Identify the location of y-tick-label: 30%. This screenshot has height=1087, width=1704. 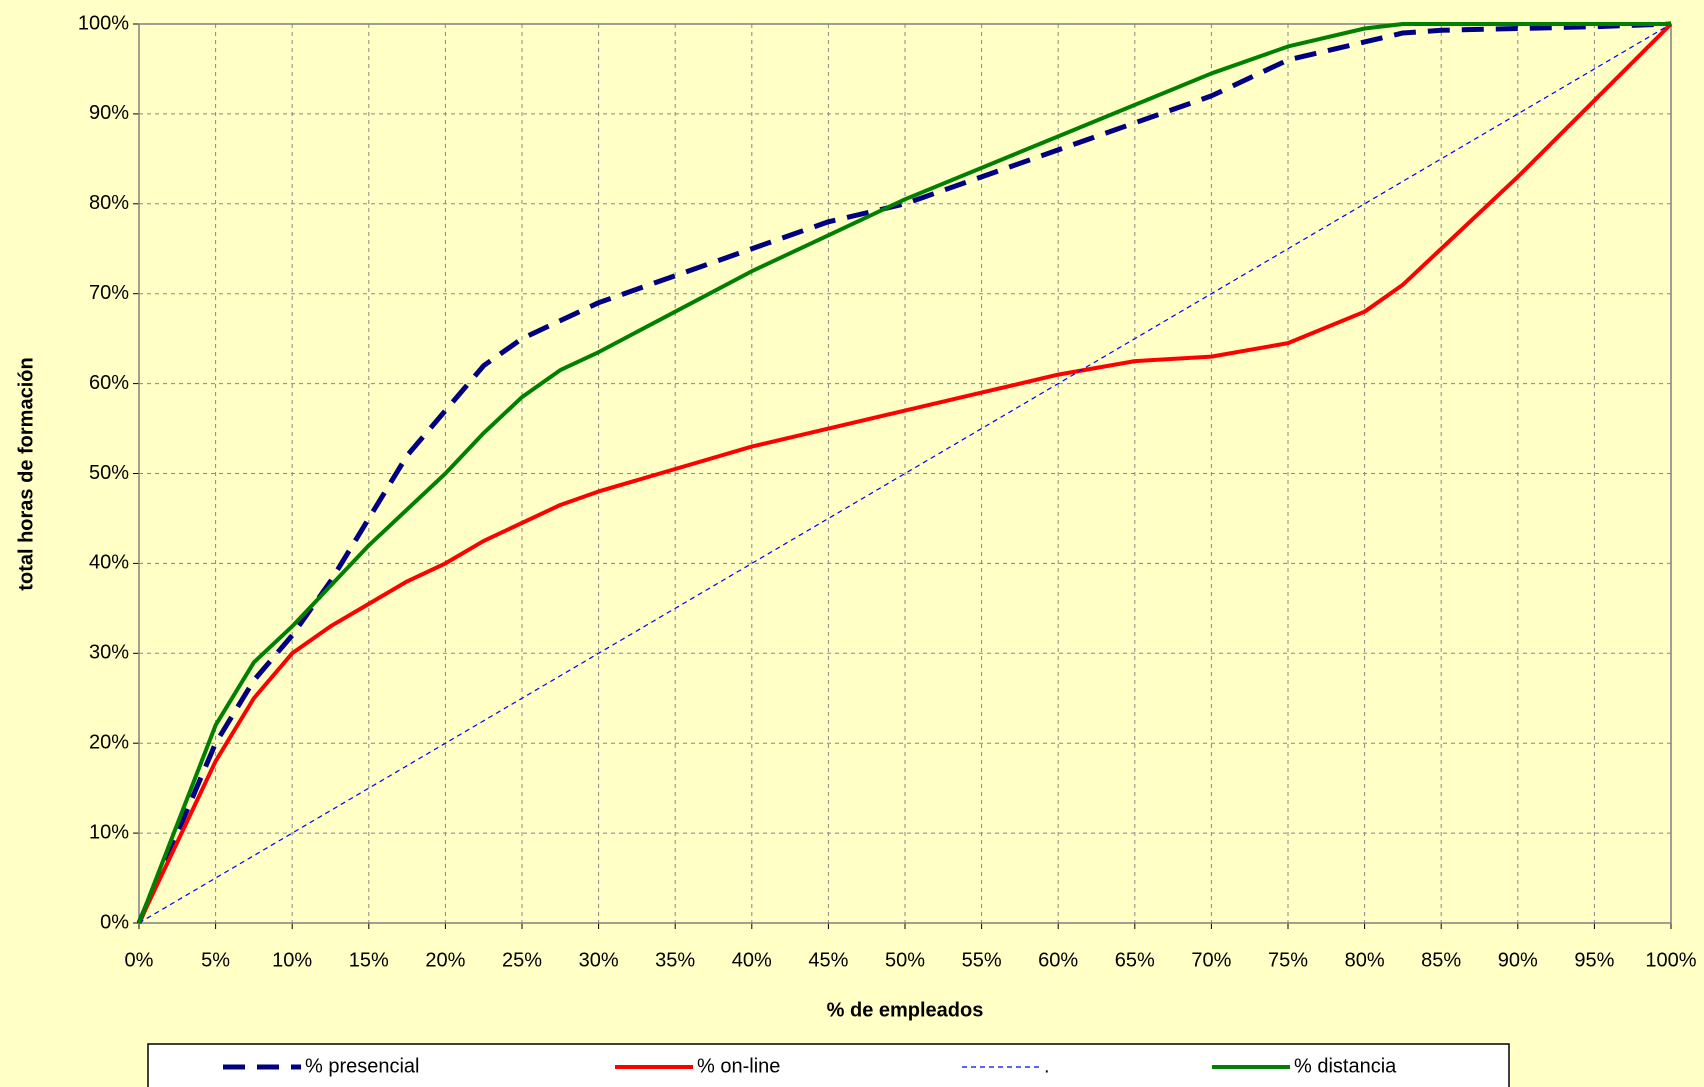
(109, 653).